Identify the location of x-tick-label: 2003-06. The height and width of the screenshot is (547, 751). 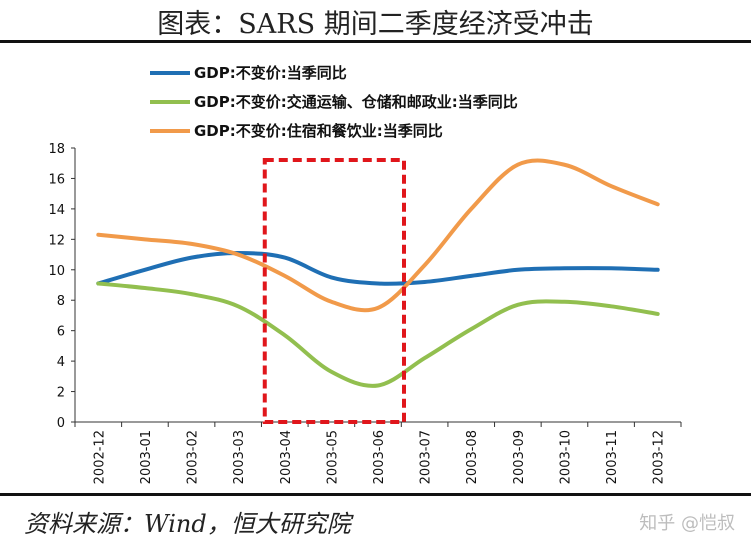
(379, 457).